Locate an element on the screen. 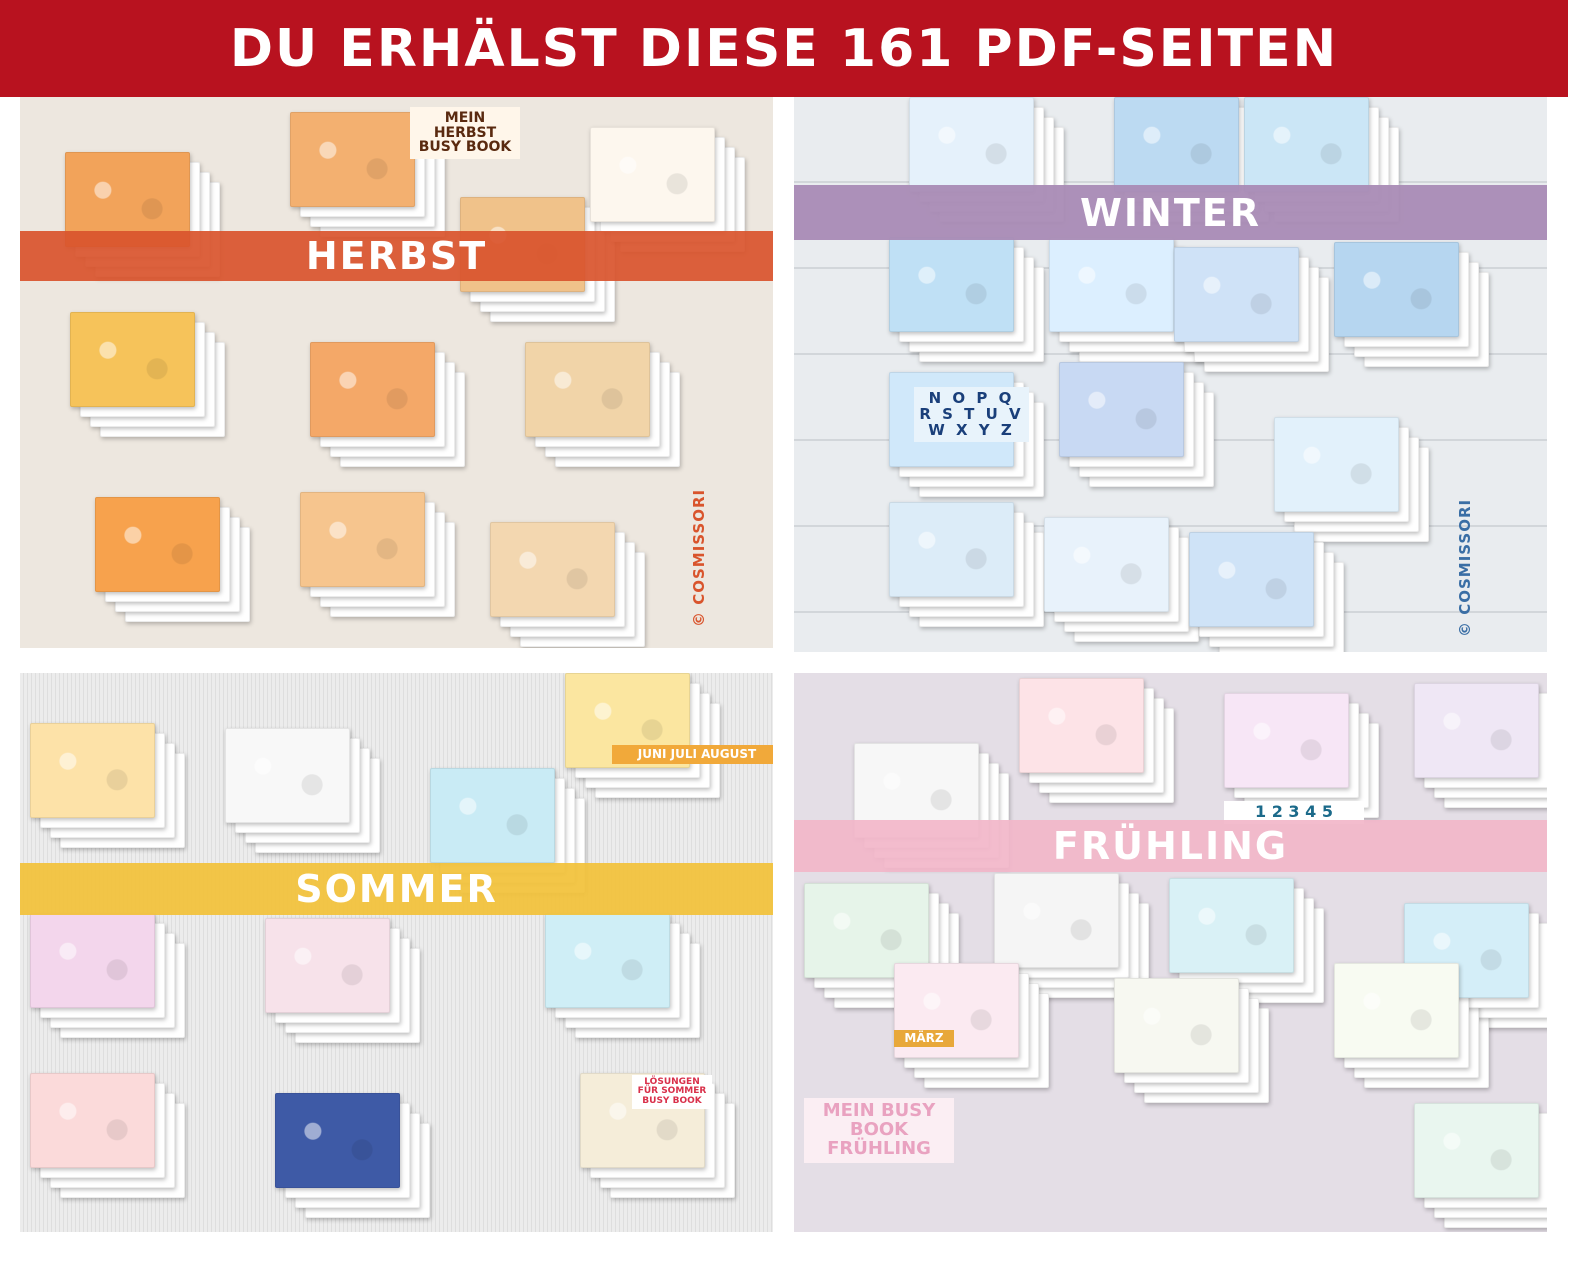 The image size is (1588, 1270). winter-watermark: © COSMISSORI is located at coordinates (1465, 567).